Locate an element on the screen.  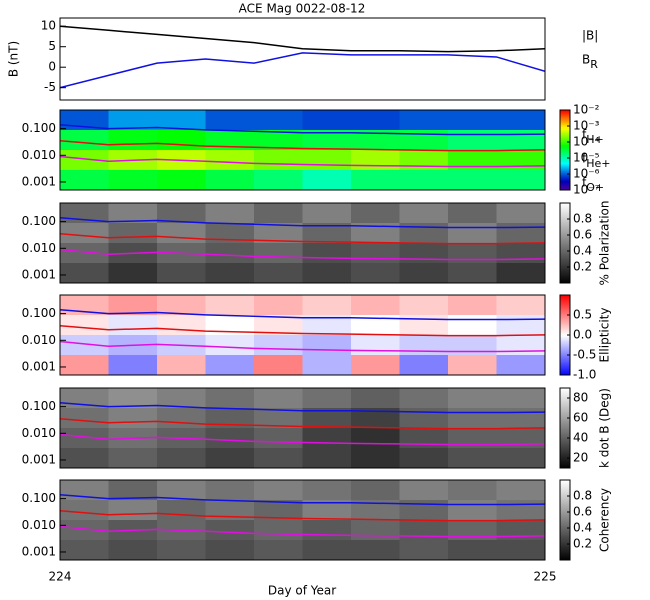
colorbar-tick-label: 0.2 is located at coordinates (582, 267).